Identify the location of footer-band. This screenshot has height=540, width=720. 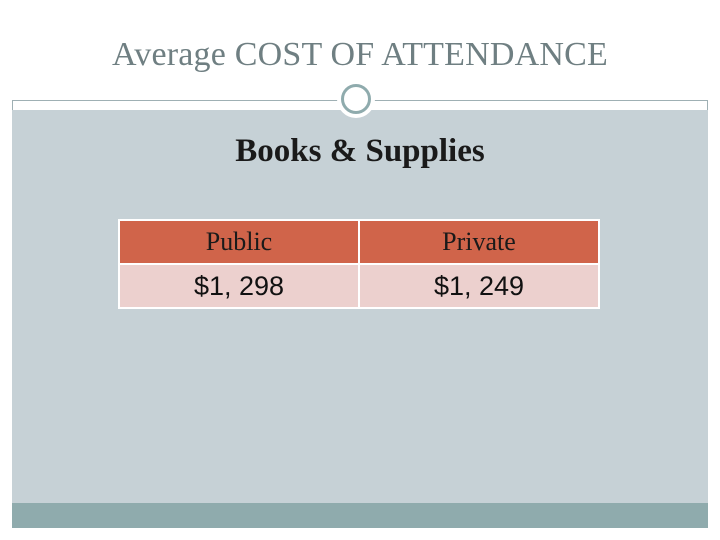
(360, 515).